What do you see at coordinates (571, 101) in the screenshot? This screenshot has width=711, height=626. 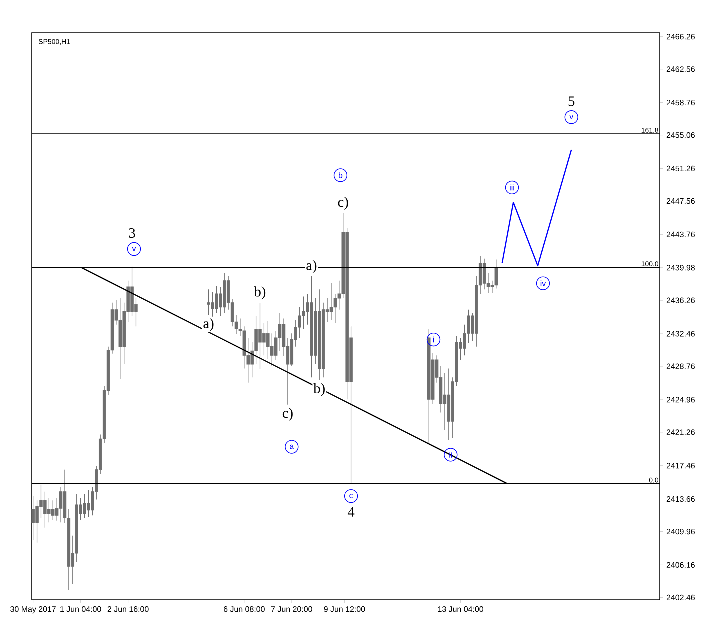 I see `annotation: 5` at bounding box center [571, 101].